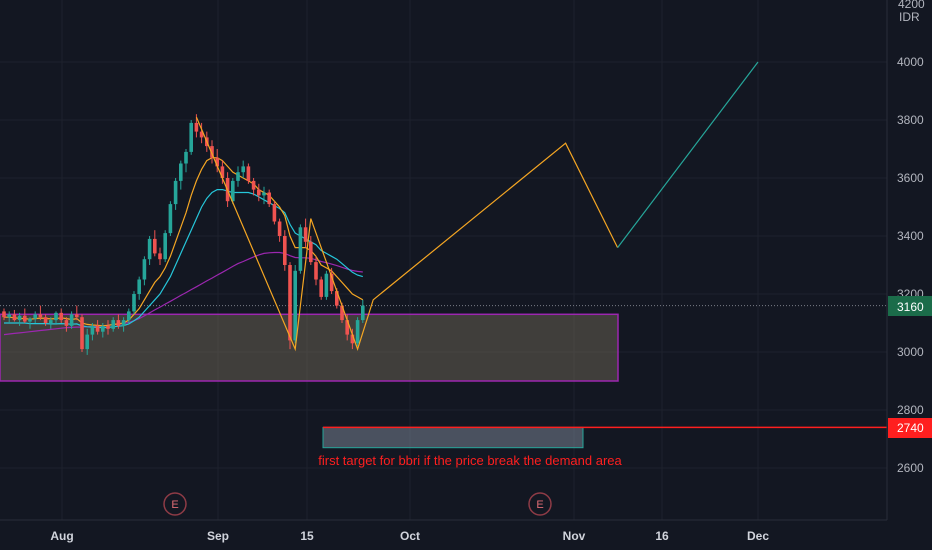 Image resolution: width=932 pixels, height=550 pixels. Describe the element at coordinates (184, 242) in the screenshot. I see `ma-fast-line` at that location.